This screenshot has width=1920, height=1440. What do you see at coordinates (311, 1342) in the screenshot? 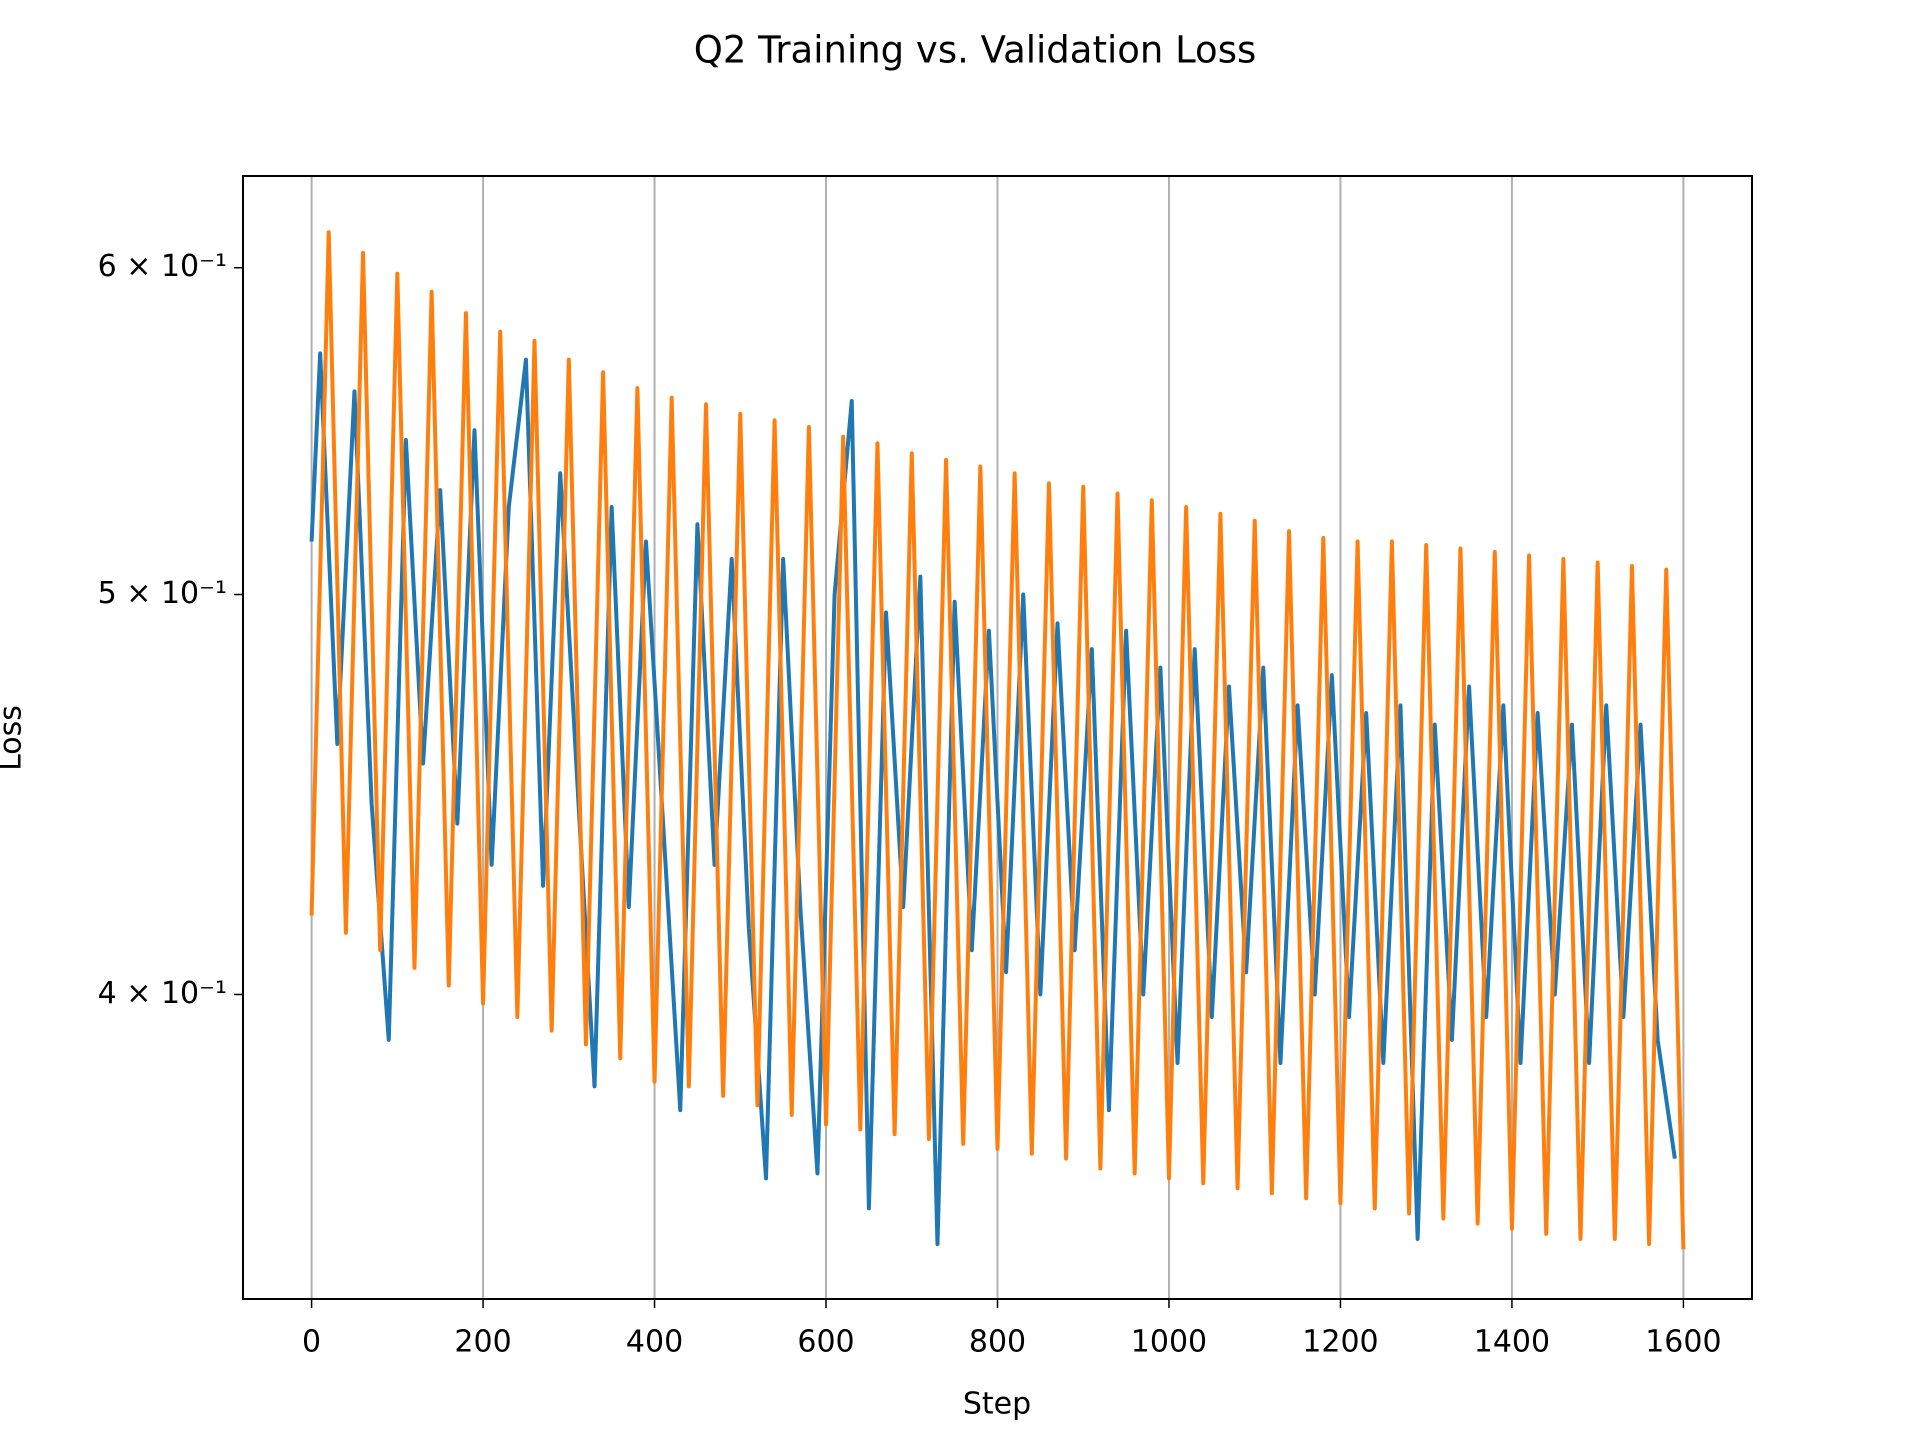
I see `x-tick-label: 0` at bounding box center [311, 1342].